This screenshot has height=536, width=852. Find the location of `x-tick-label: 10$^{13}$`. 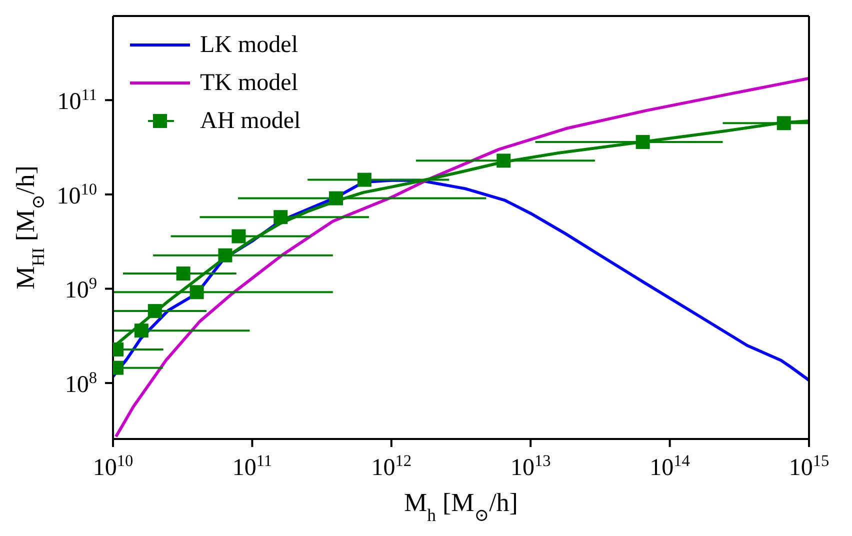

x-tick-label: 10$^{13}$ is located at coordinates (530, 465).